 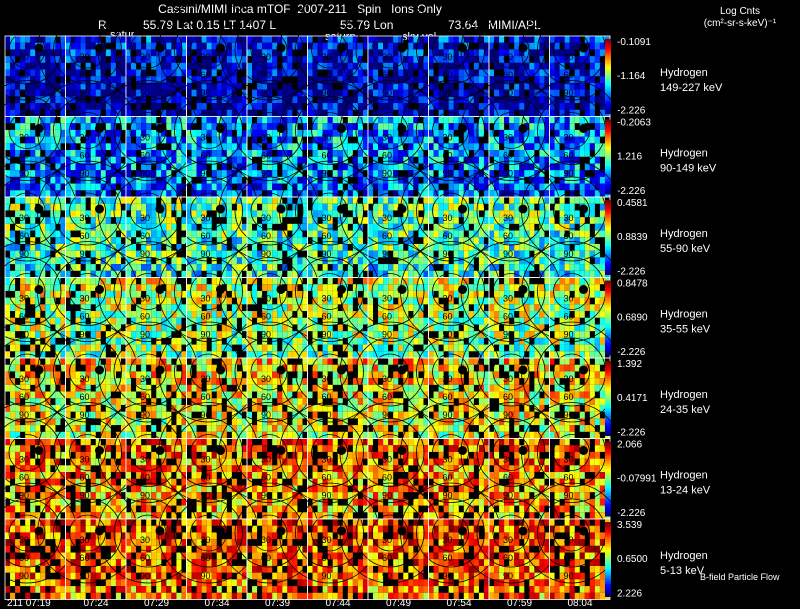 What do you see at coordinates (87, 211) in the screenshot?
I see `pitch-angle-contour` at bounding box center [87, 211].